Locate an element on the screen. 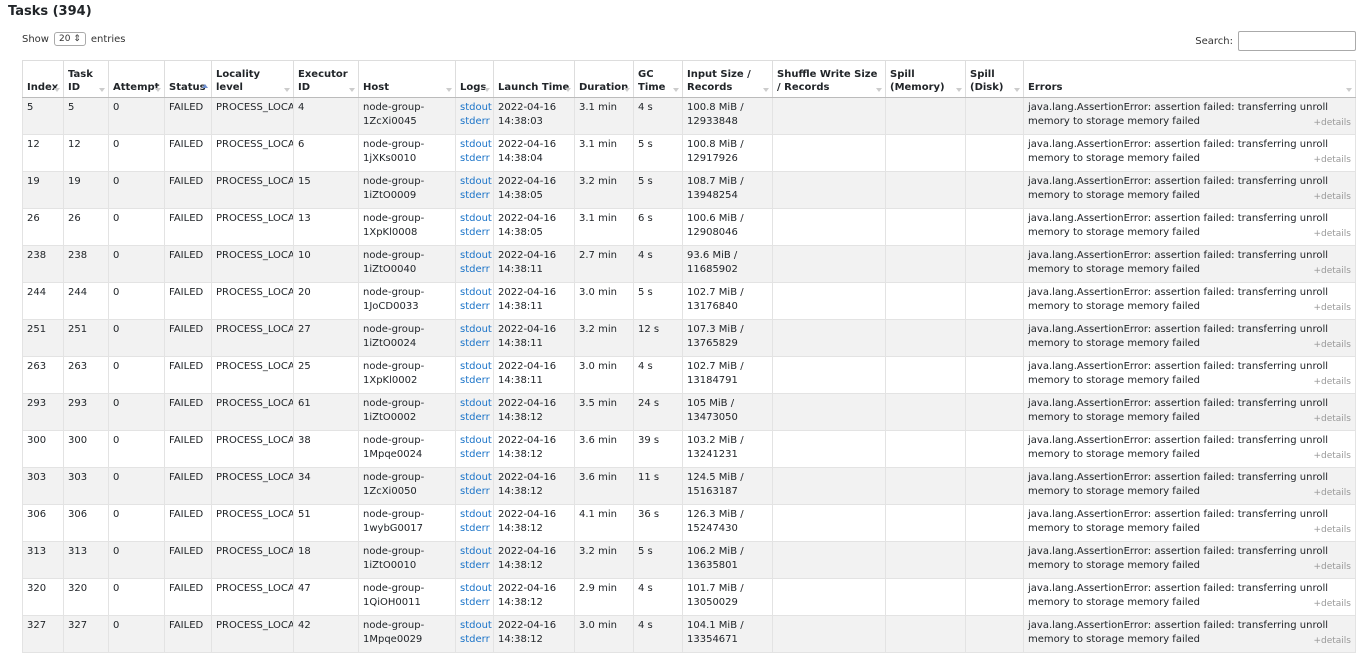  column-header: Errors is located at coordinates (1189, 79).